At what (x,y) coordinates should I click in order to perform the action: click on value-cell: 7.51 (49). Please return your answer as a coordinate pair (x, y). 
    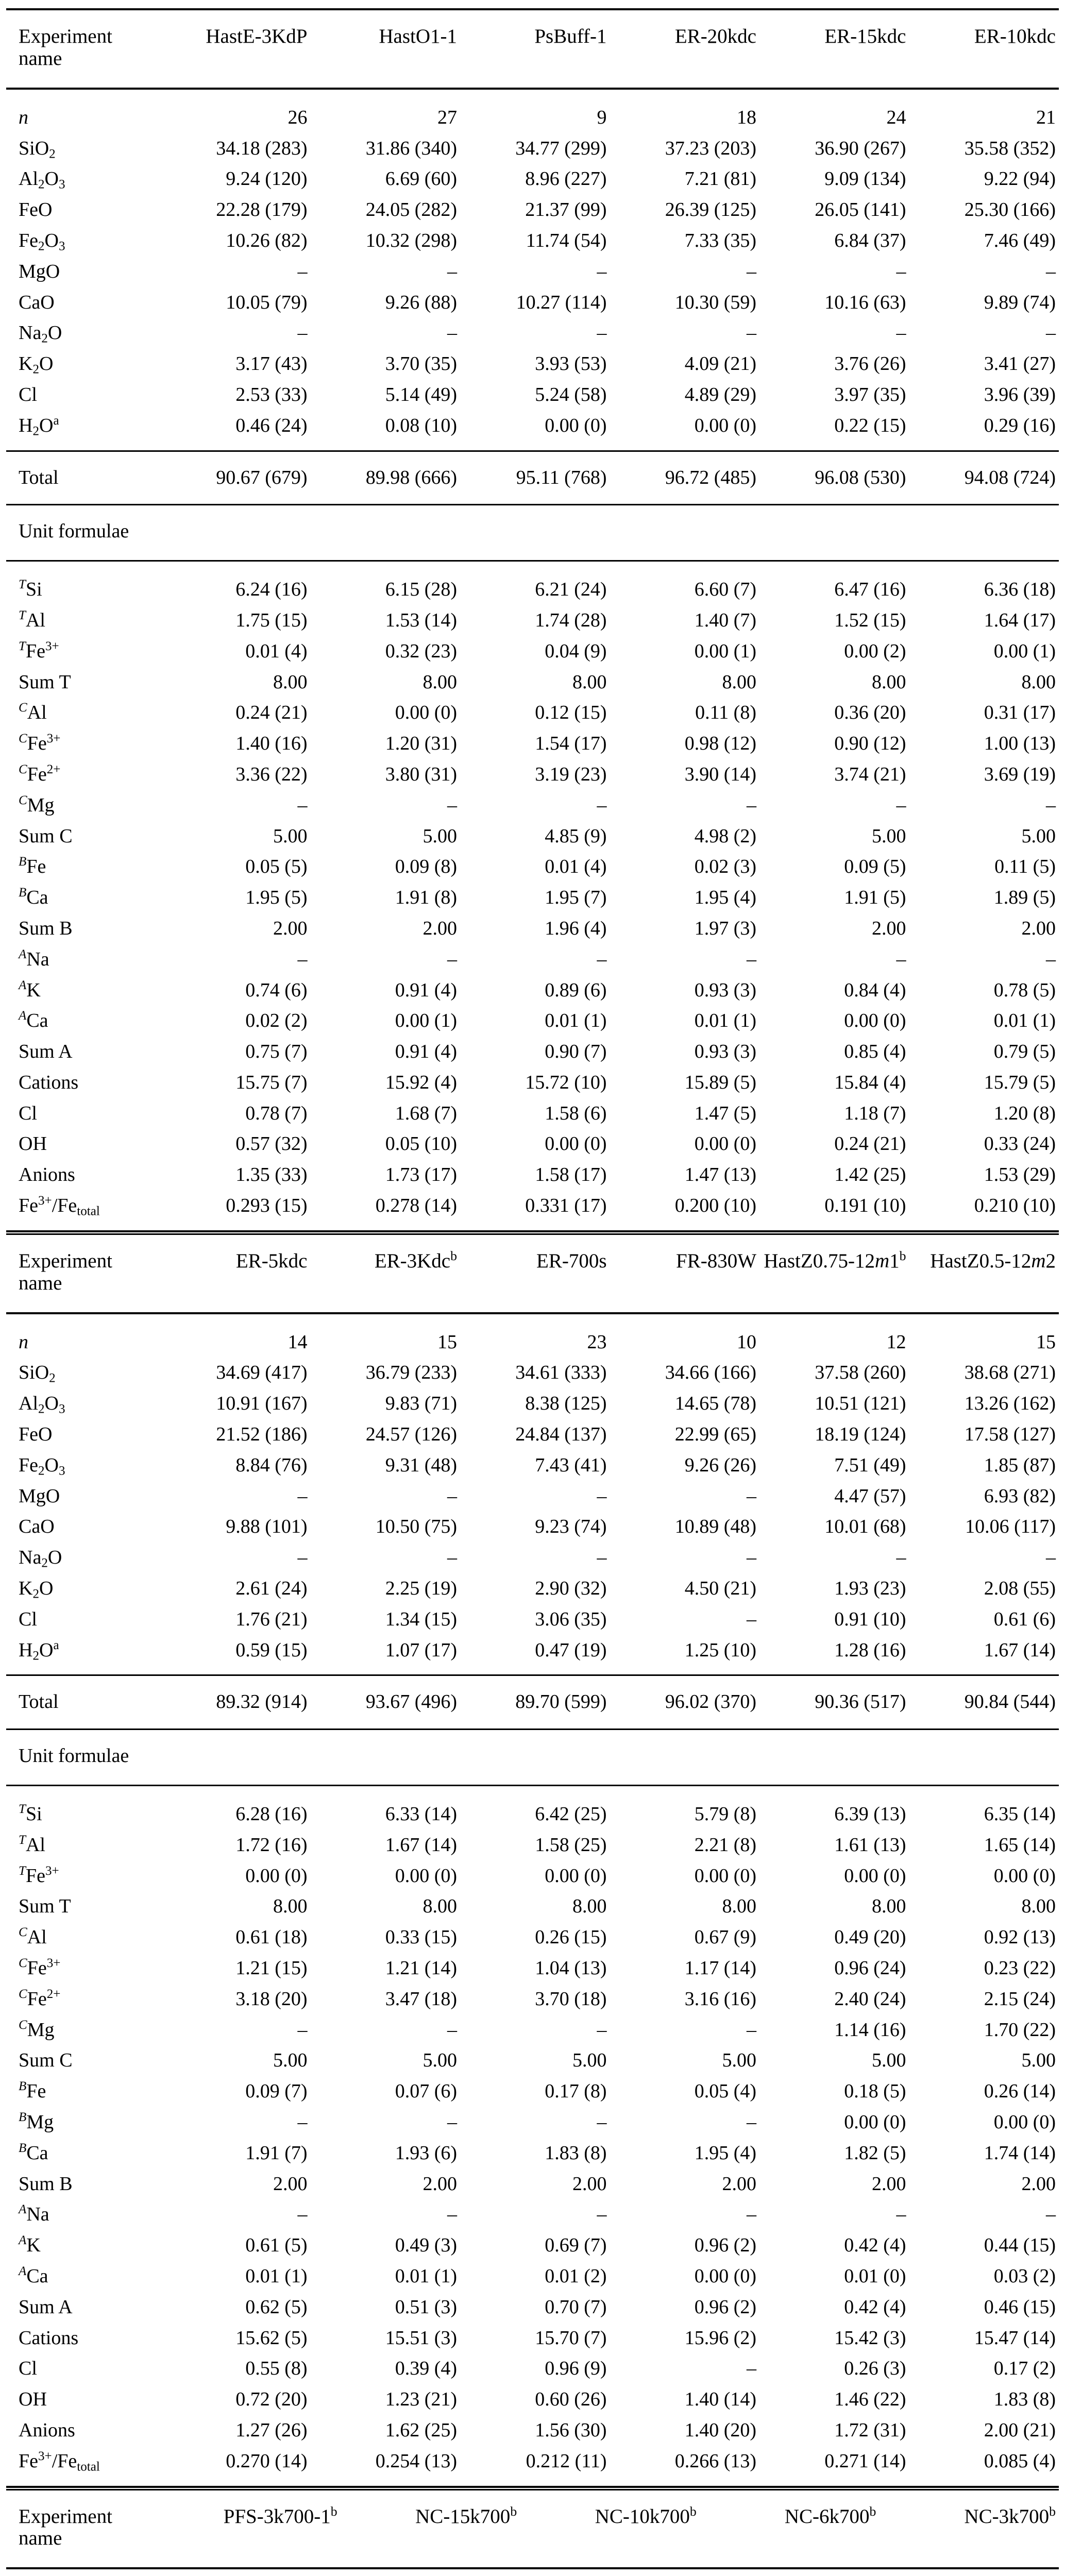
    Looking at the image, I should click on (870, 1465).